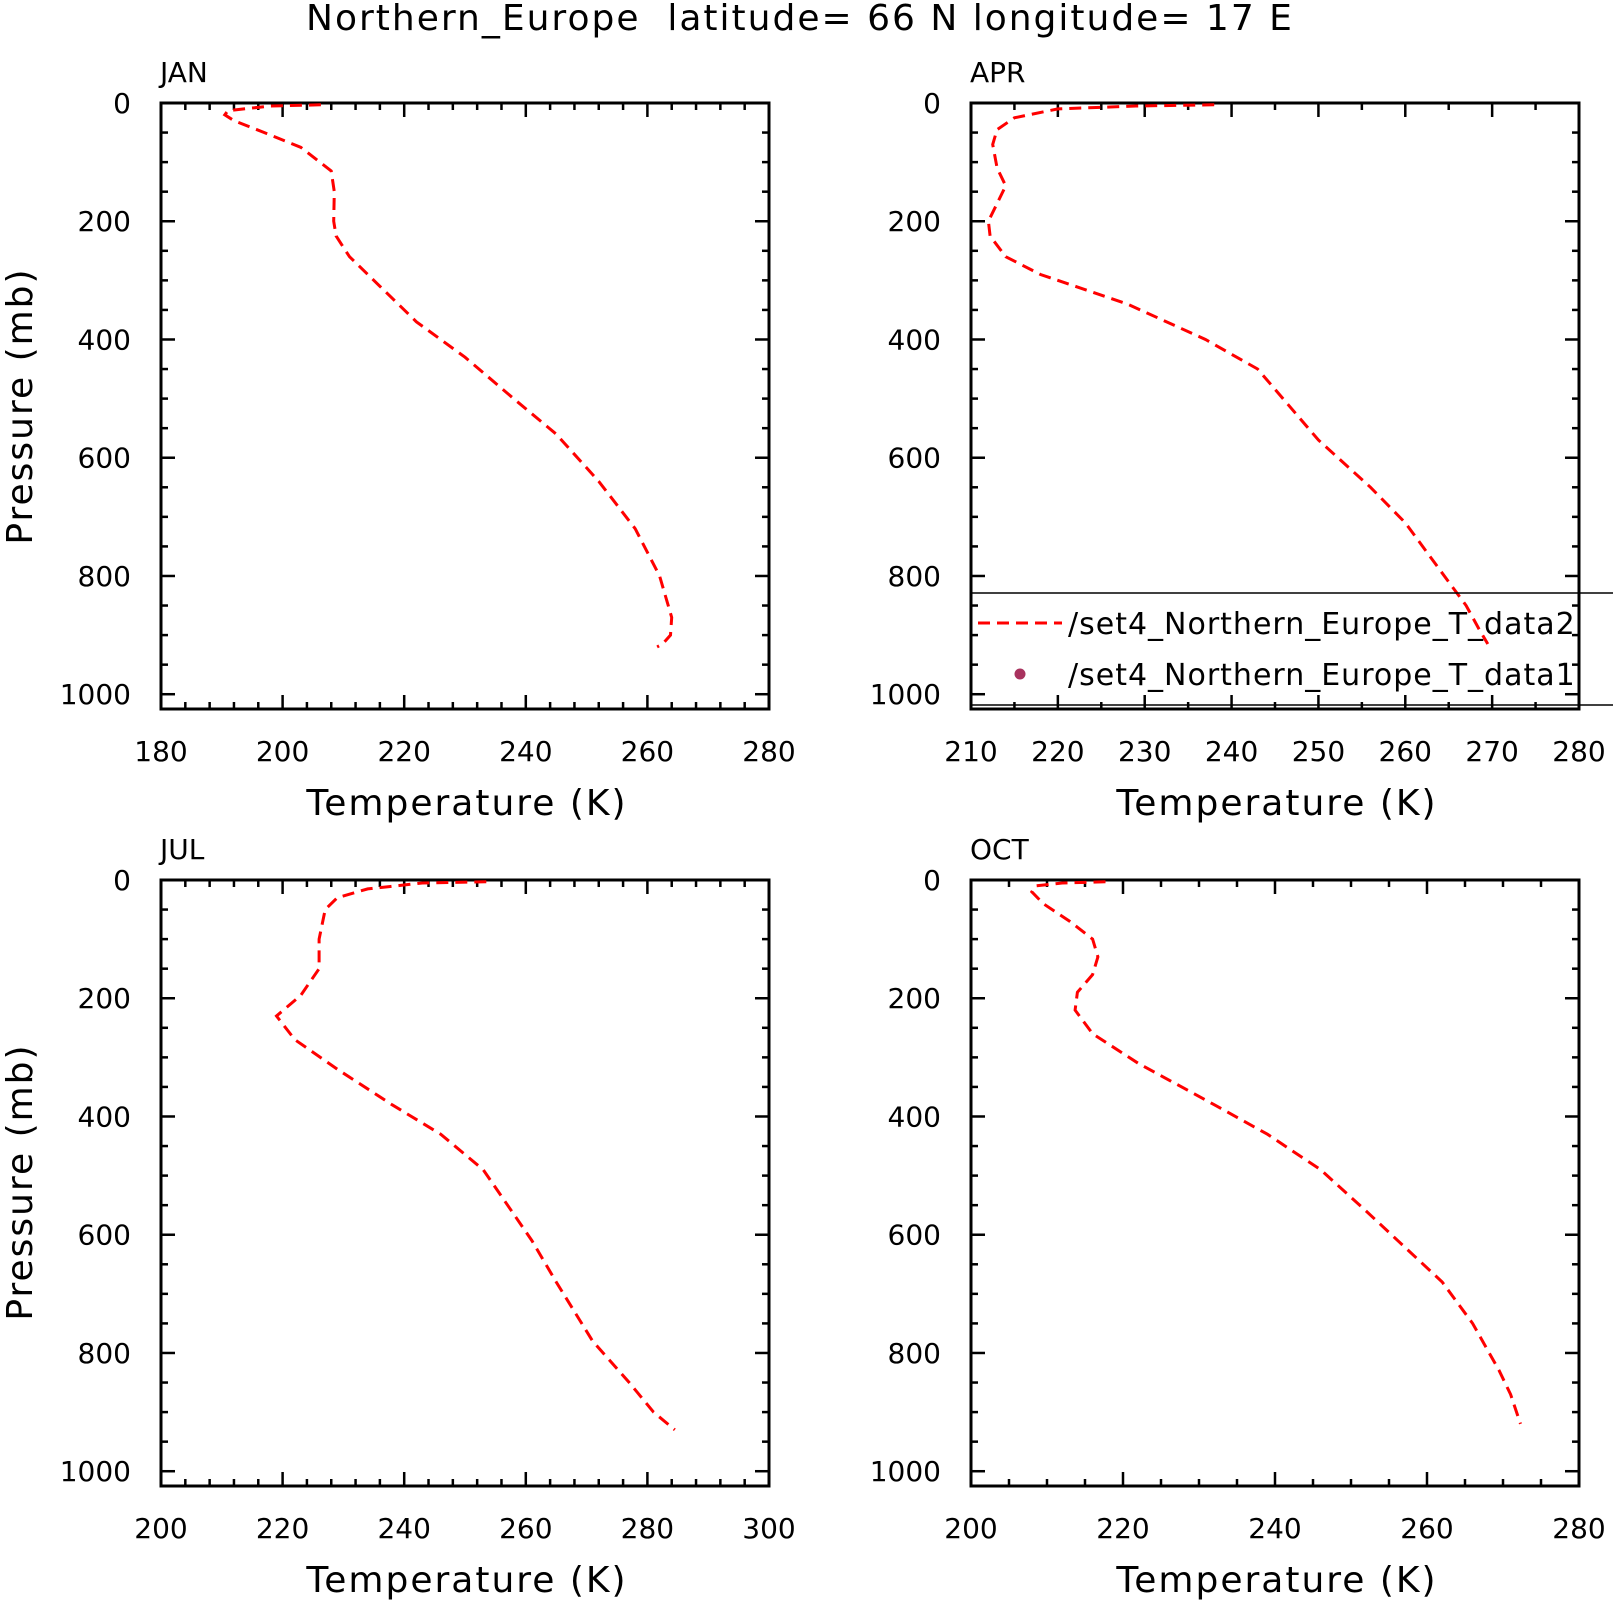 Image resolution: width=1613 pixels, height=1600 pixels. What do you see at coordinates (104, 1235) in the screenshot?
I see `y-tick-label-jul: 600` at bounding box center [104, 1235].